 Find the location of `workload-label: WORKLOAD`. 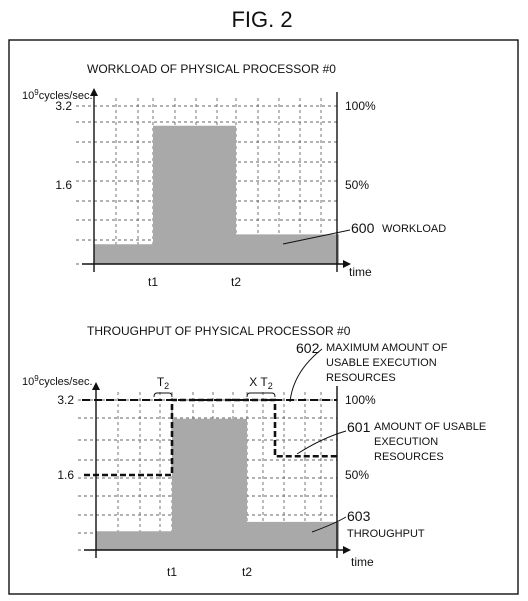

workload-label: WORKLOAD is located at coordinates (414, 229).